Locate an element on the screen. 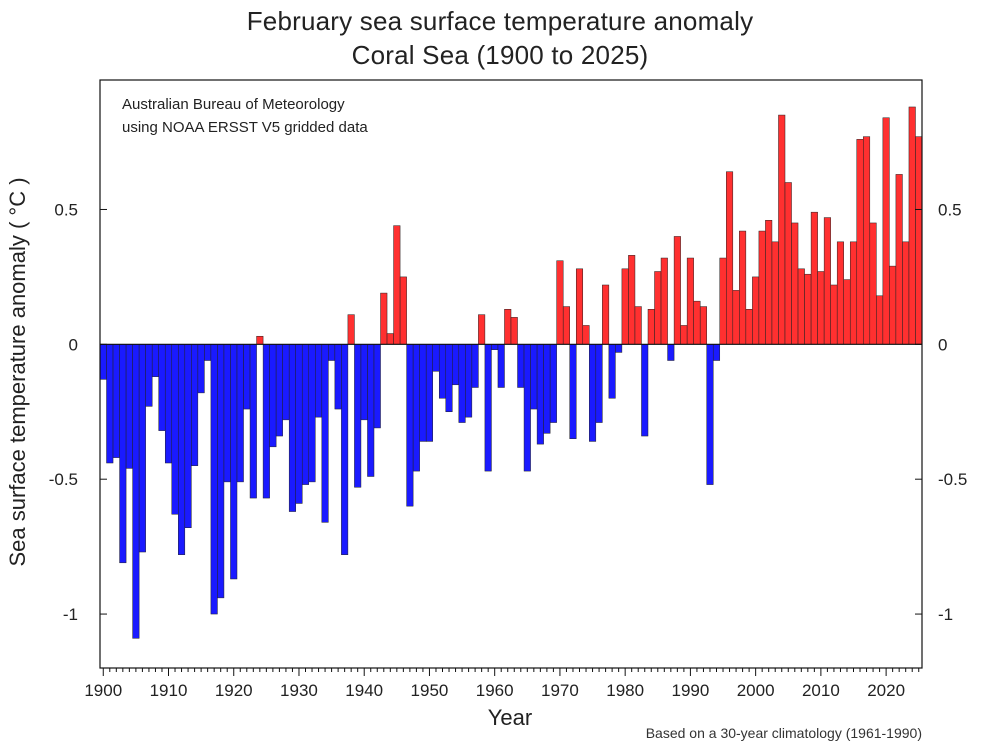  x-tick-label: 1990 is located at coordinates (690, 690).